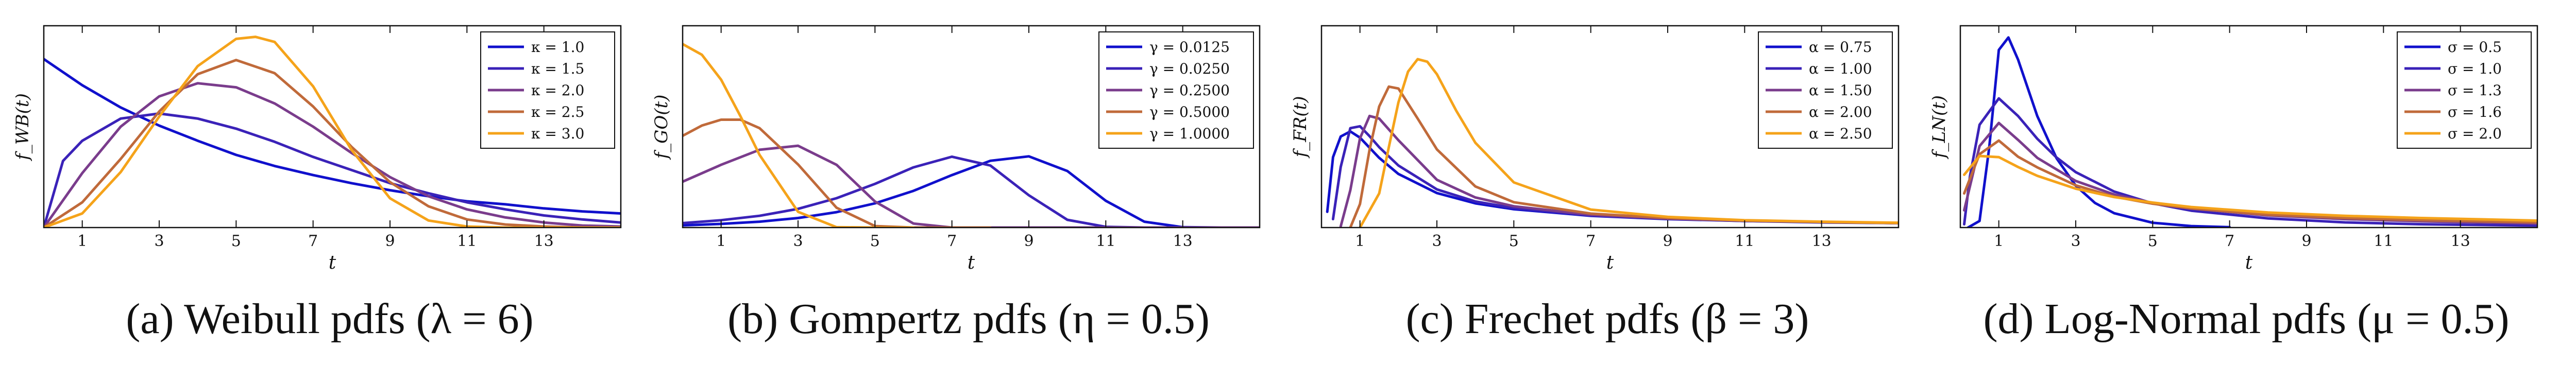 This screenshot has width=2576, height=365. Describe the element at coordinates (1607, 319) in the screenshot. I see `caption-frechet: (c) Frechet pdfs (β = 3)` at that location.